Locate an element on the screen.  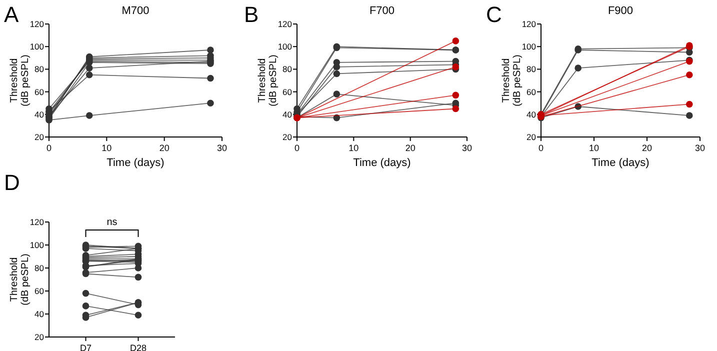
chart-title: F700 is located at coordinates (382, 11).